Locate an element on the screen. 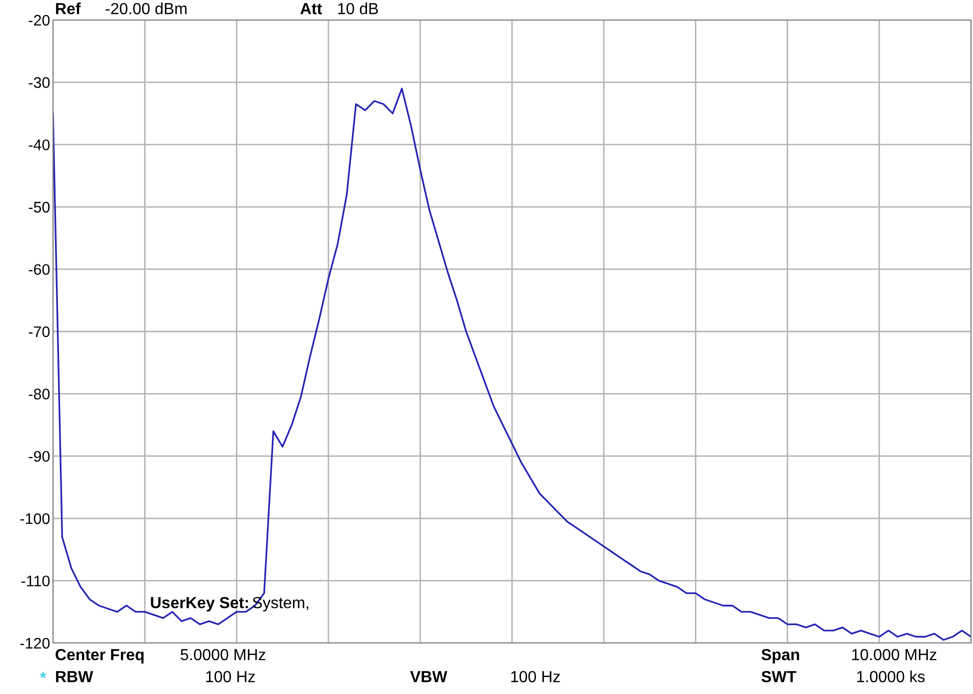 This screenshot has width=973, height=694. text: Att is located at coordinates (311, 8).